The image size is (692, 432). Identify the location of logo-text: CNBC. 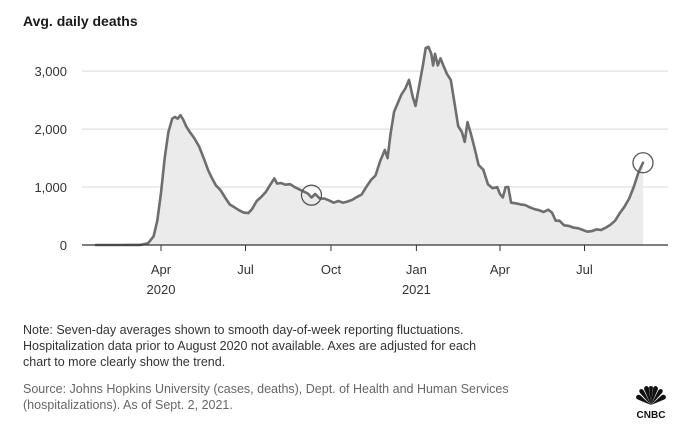
(651, 415).